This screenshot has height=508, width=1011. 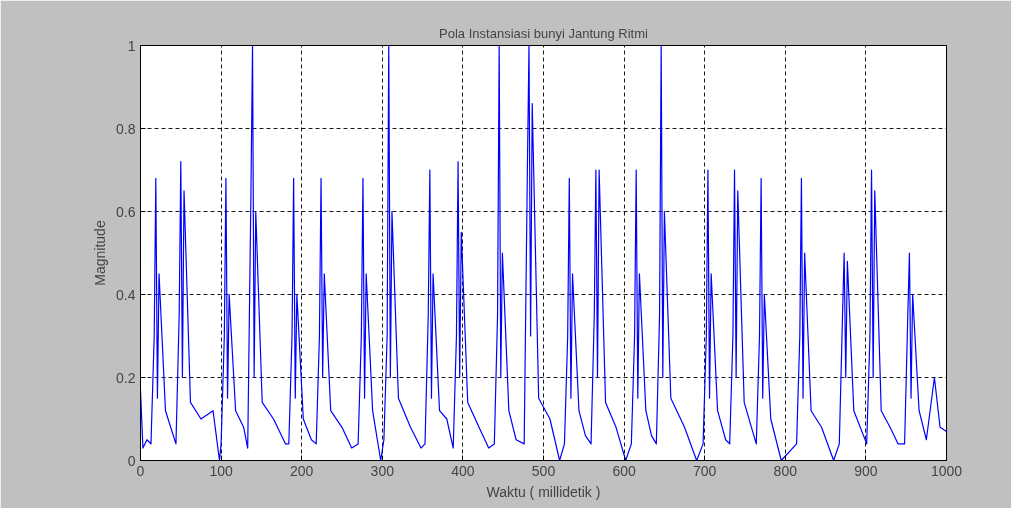 I want to click on x-tick-label: 900, so click(x=866, y=470).